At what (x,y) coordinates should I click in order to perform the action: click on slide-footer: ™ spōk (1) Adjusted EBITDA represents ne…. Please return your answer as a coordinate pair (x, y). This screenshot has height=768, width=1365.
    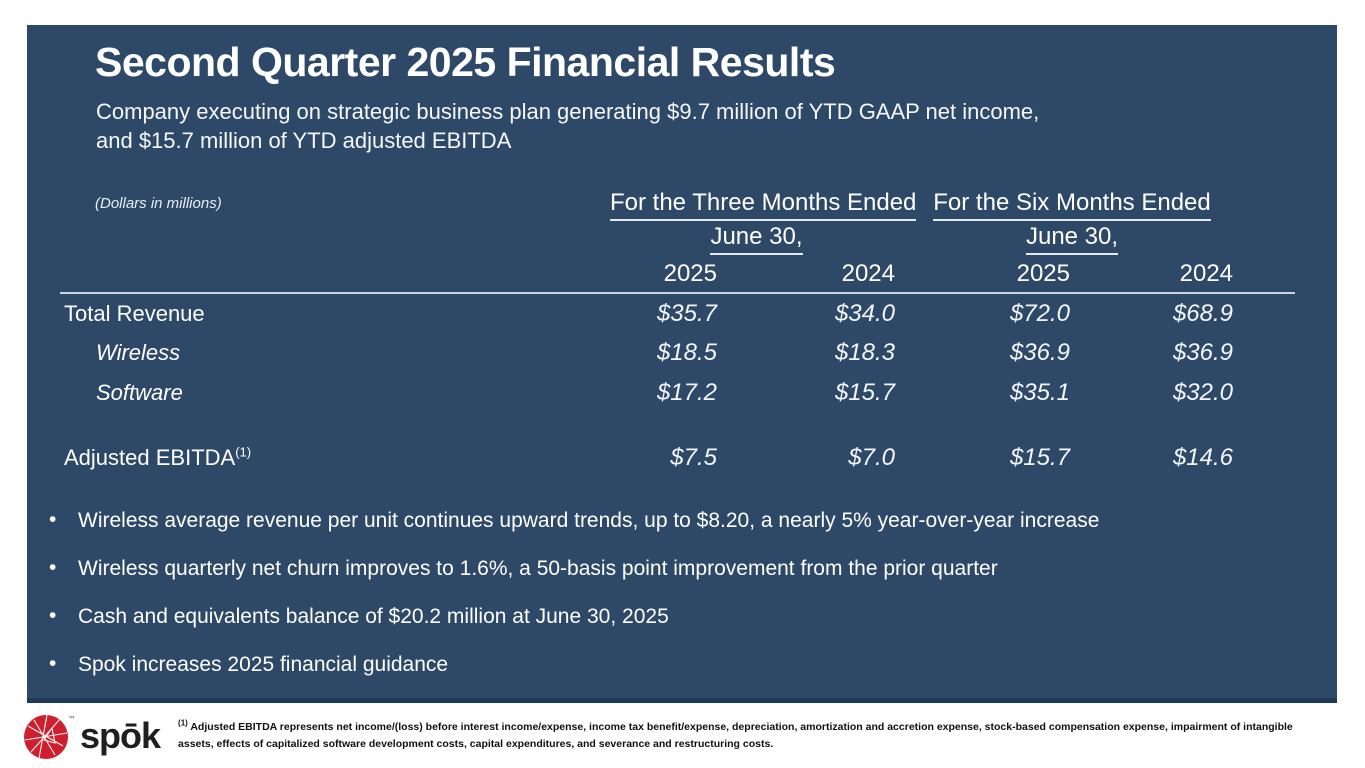
    Looking at the image, I should click on (682, 735).